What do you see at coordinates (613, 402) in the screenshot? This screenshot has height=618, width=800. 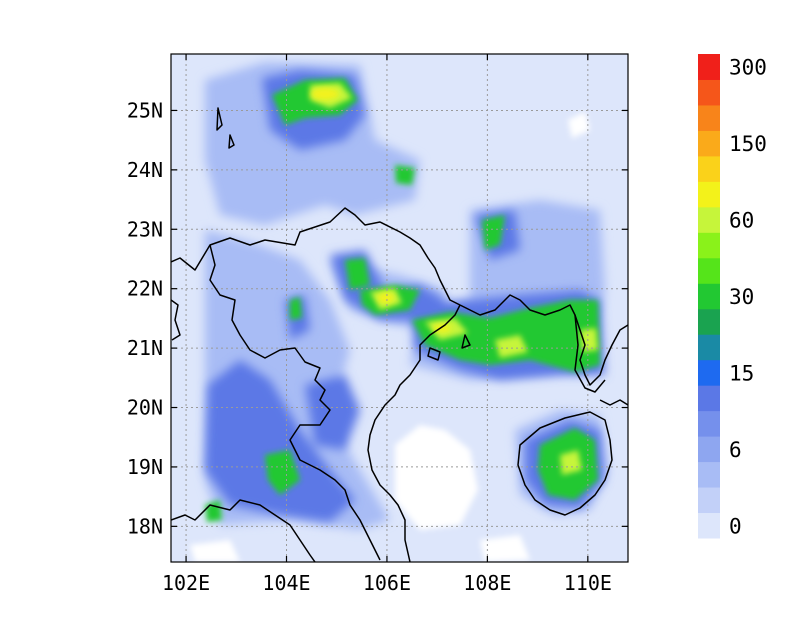 I see `coastline-guangdong-east` at bounding box center [613, 402].